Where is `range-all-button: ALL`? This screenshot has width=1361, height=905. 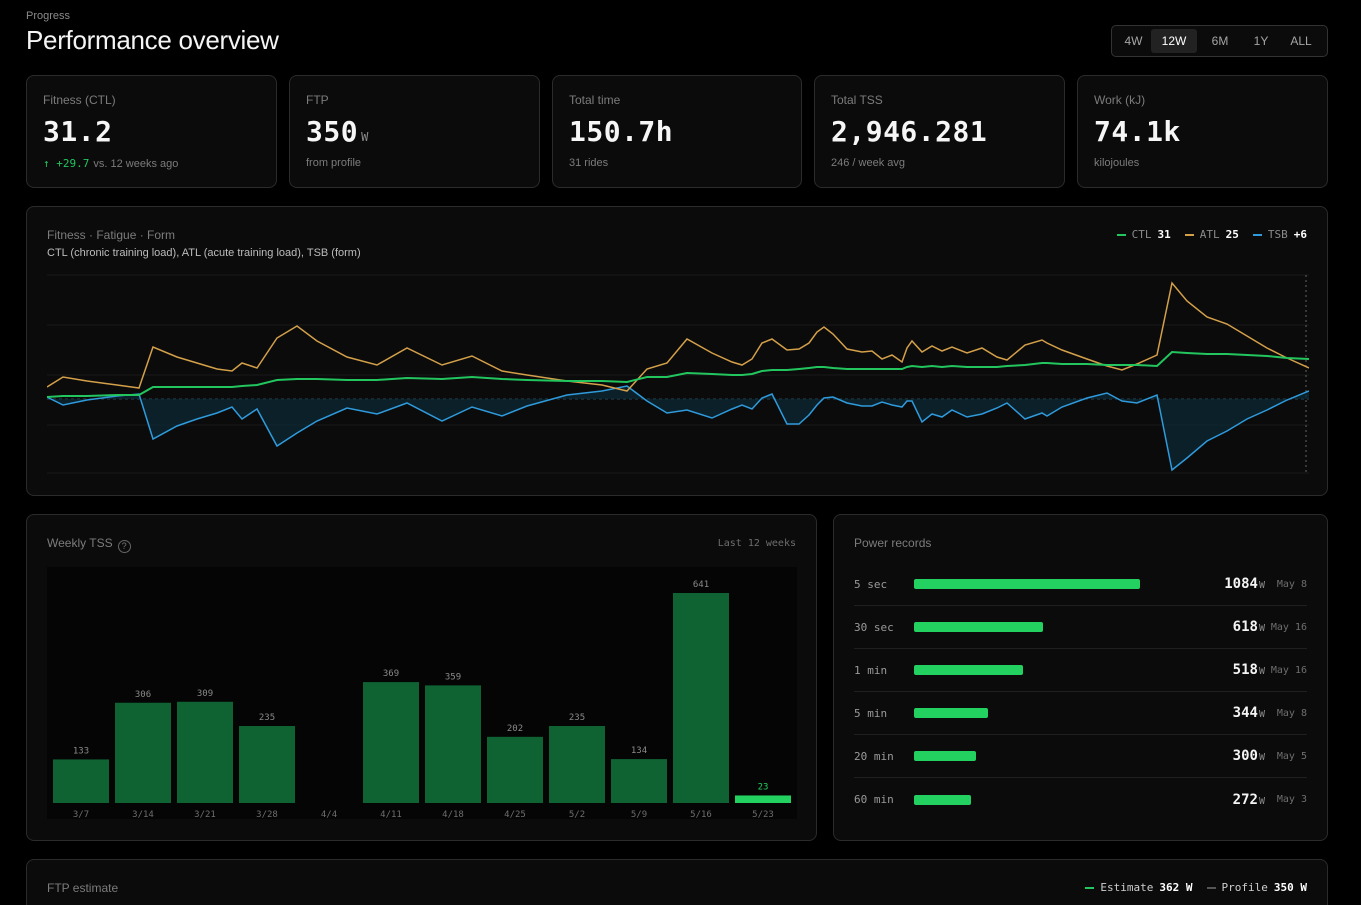
range-all-button: ALL is located at coordinates (1301, 41).